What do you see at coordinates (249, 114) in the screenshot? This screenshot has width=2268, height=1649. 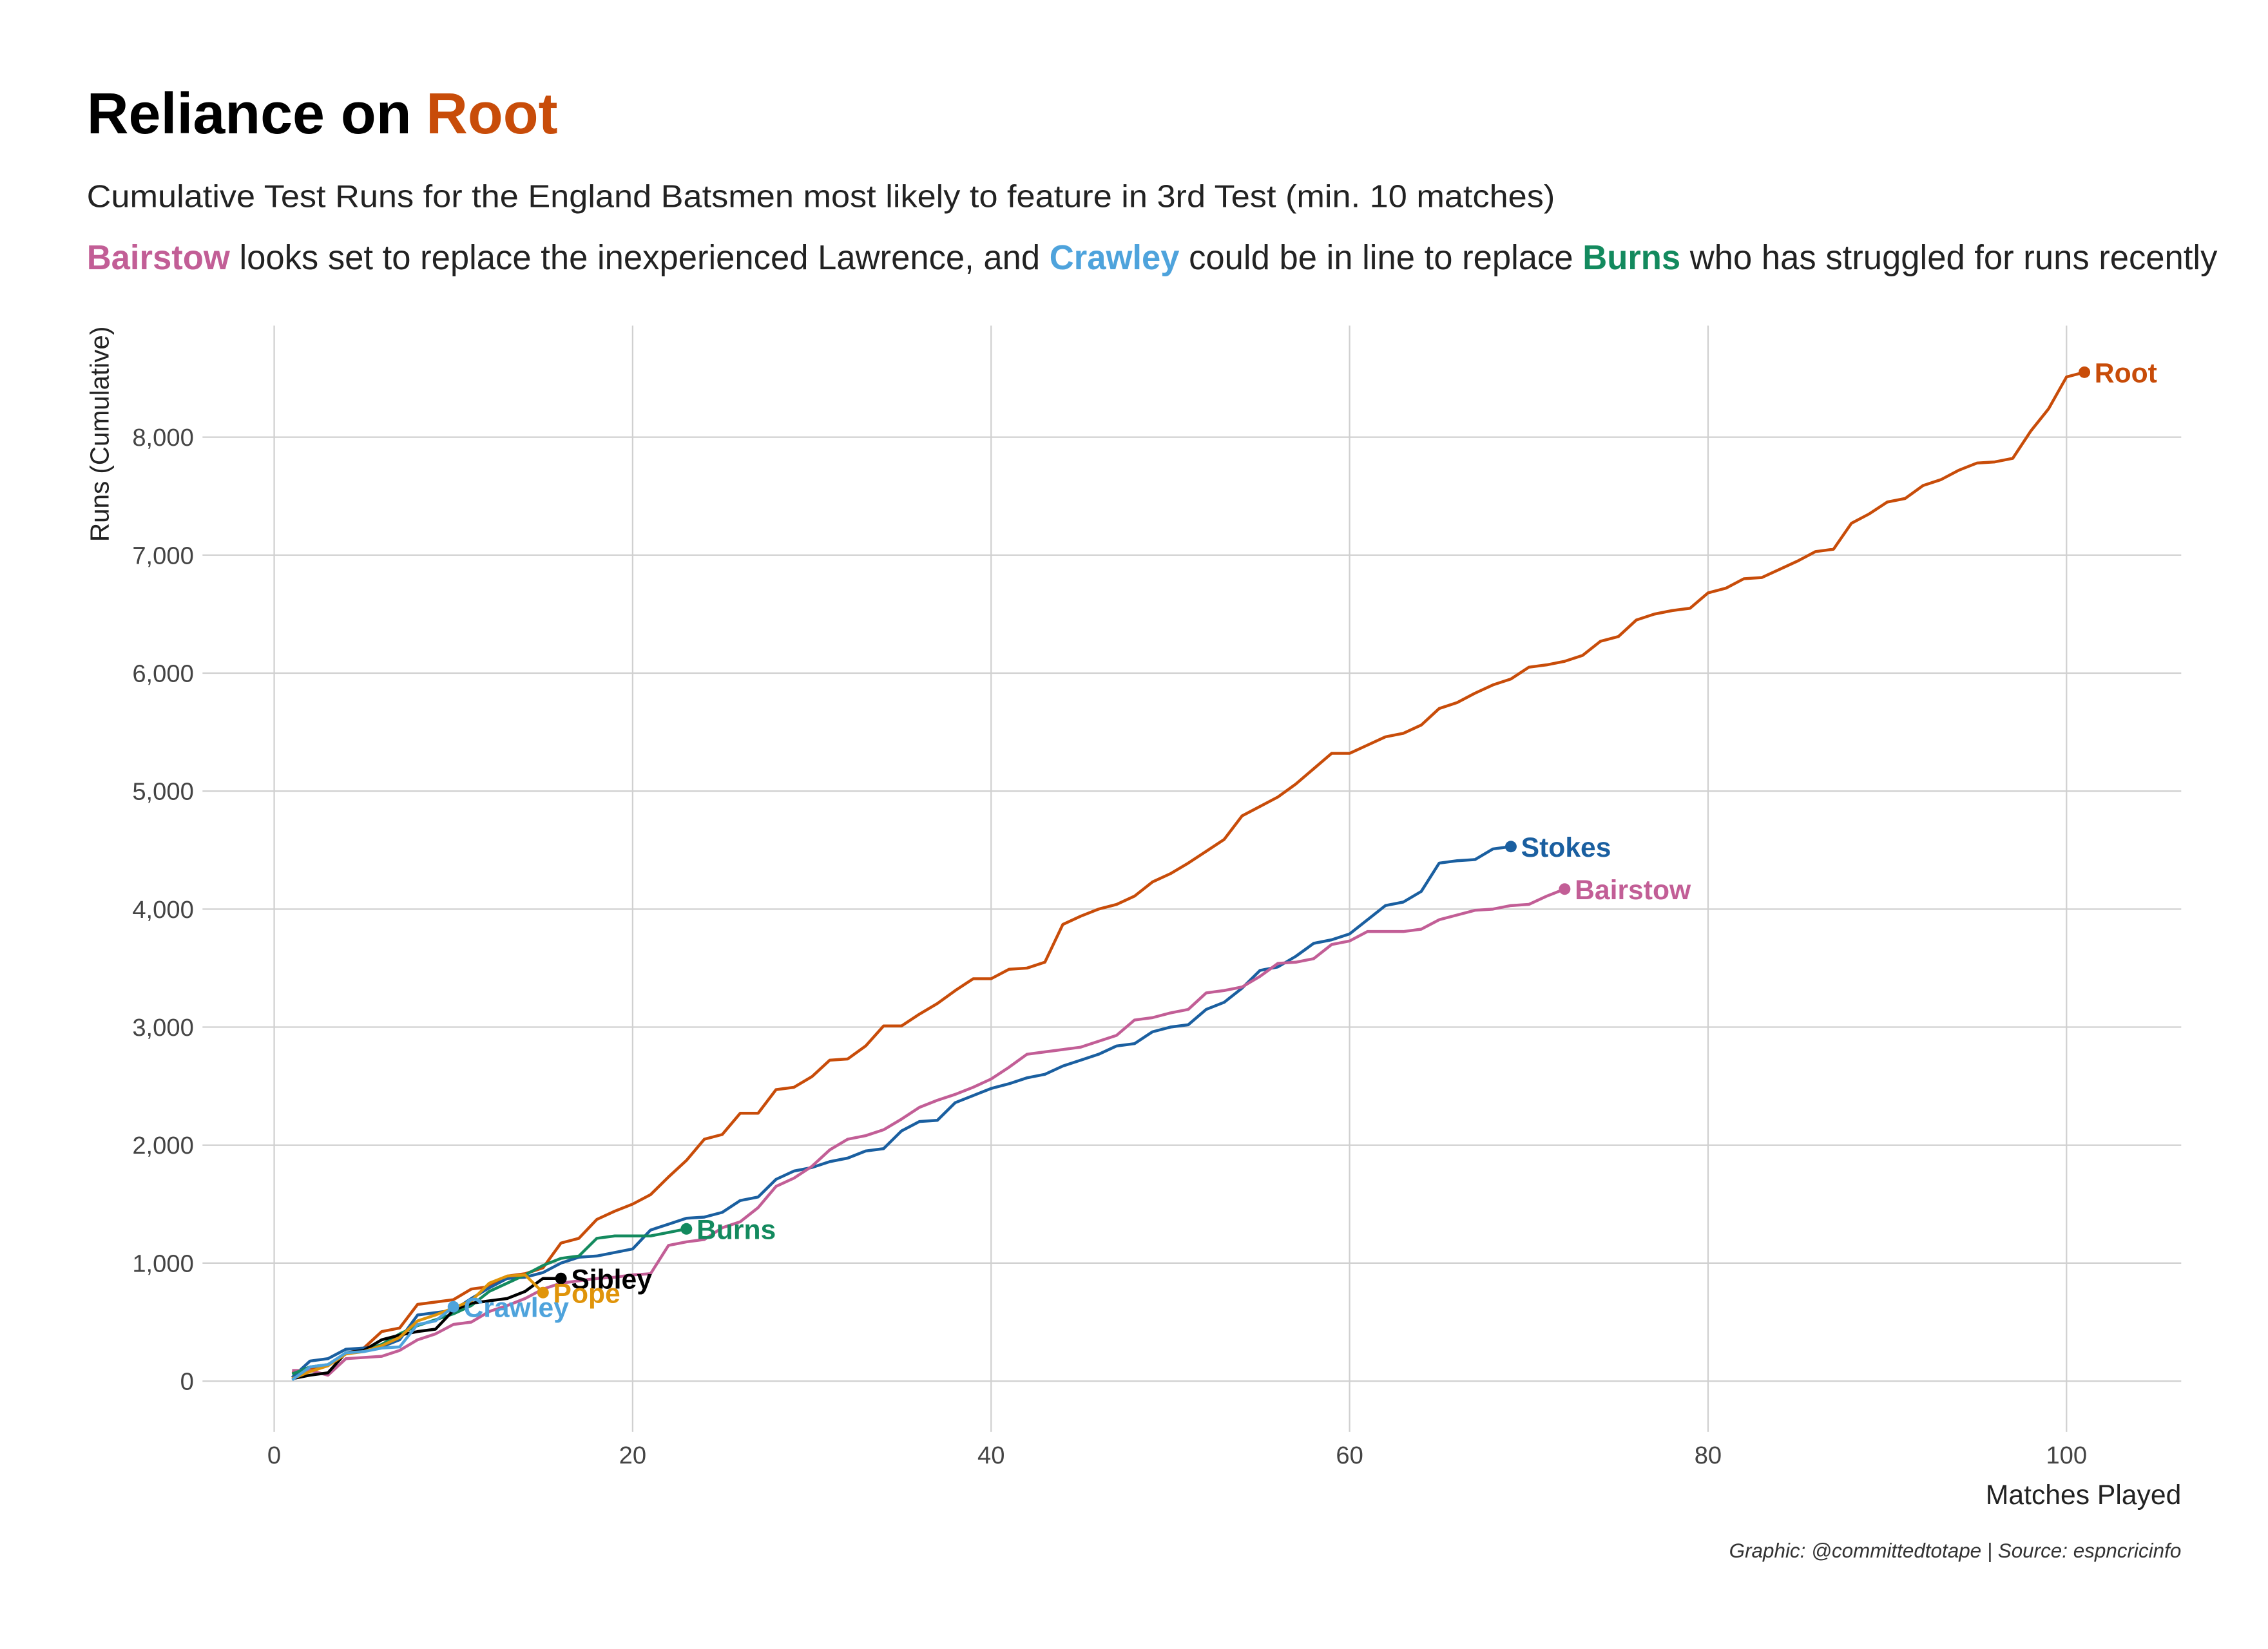 I see `title-text: Reliance on` at bounding box center [249, 114].